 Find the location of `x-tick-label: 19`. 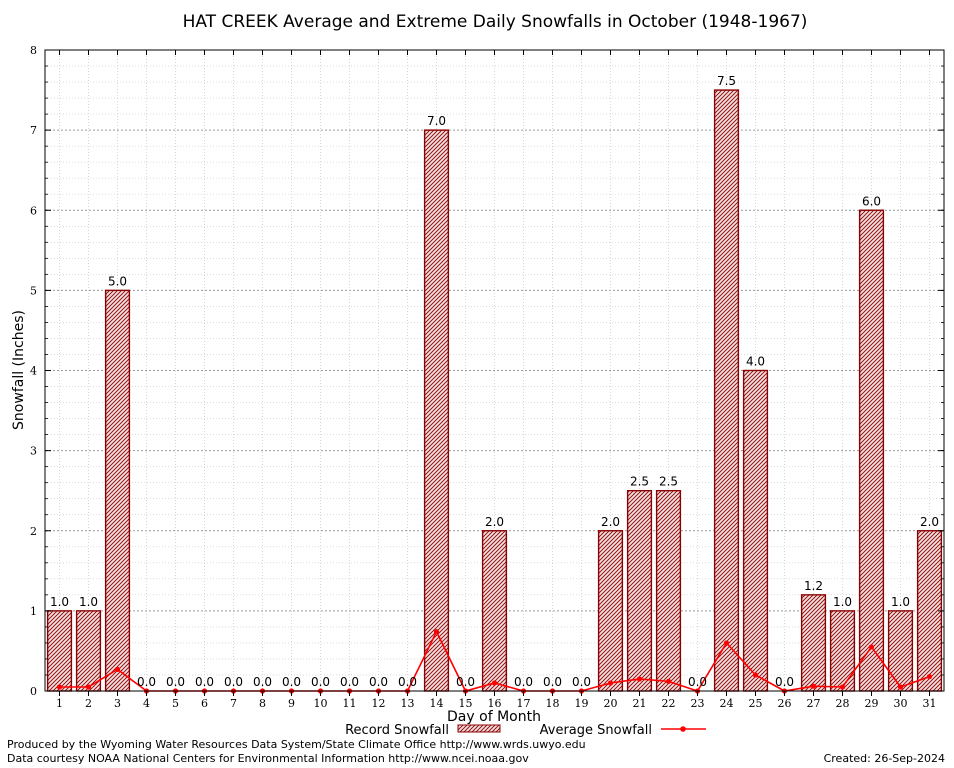

x-tick-label: 19 is located at coordinates (582, 703).